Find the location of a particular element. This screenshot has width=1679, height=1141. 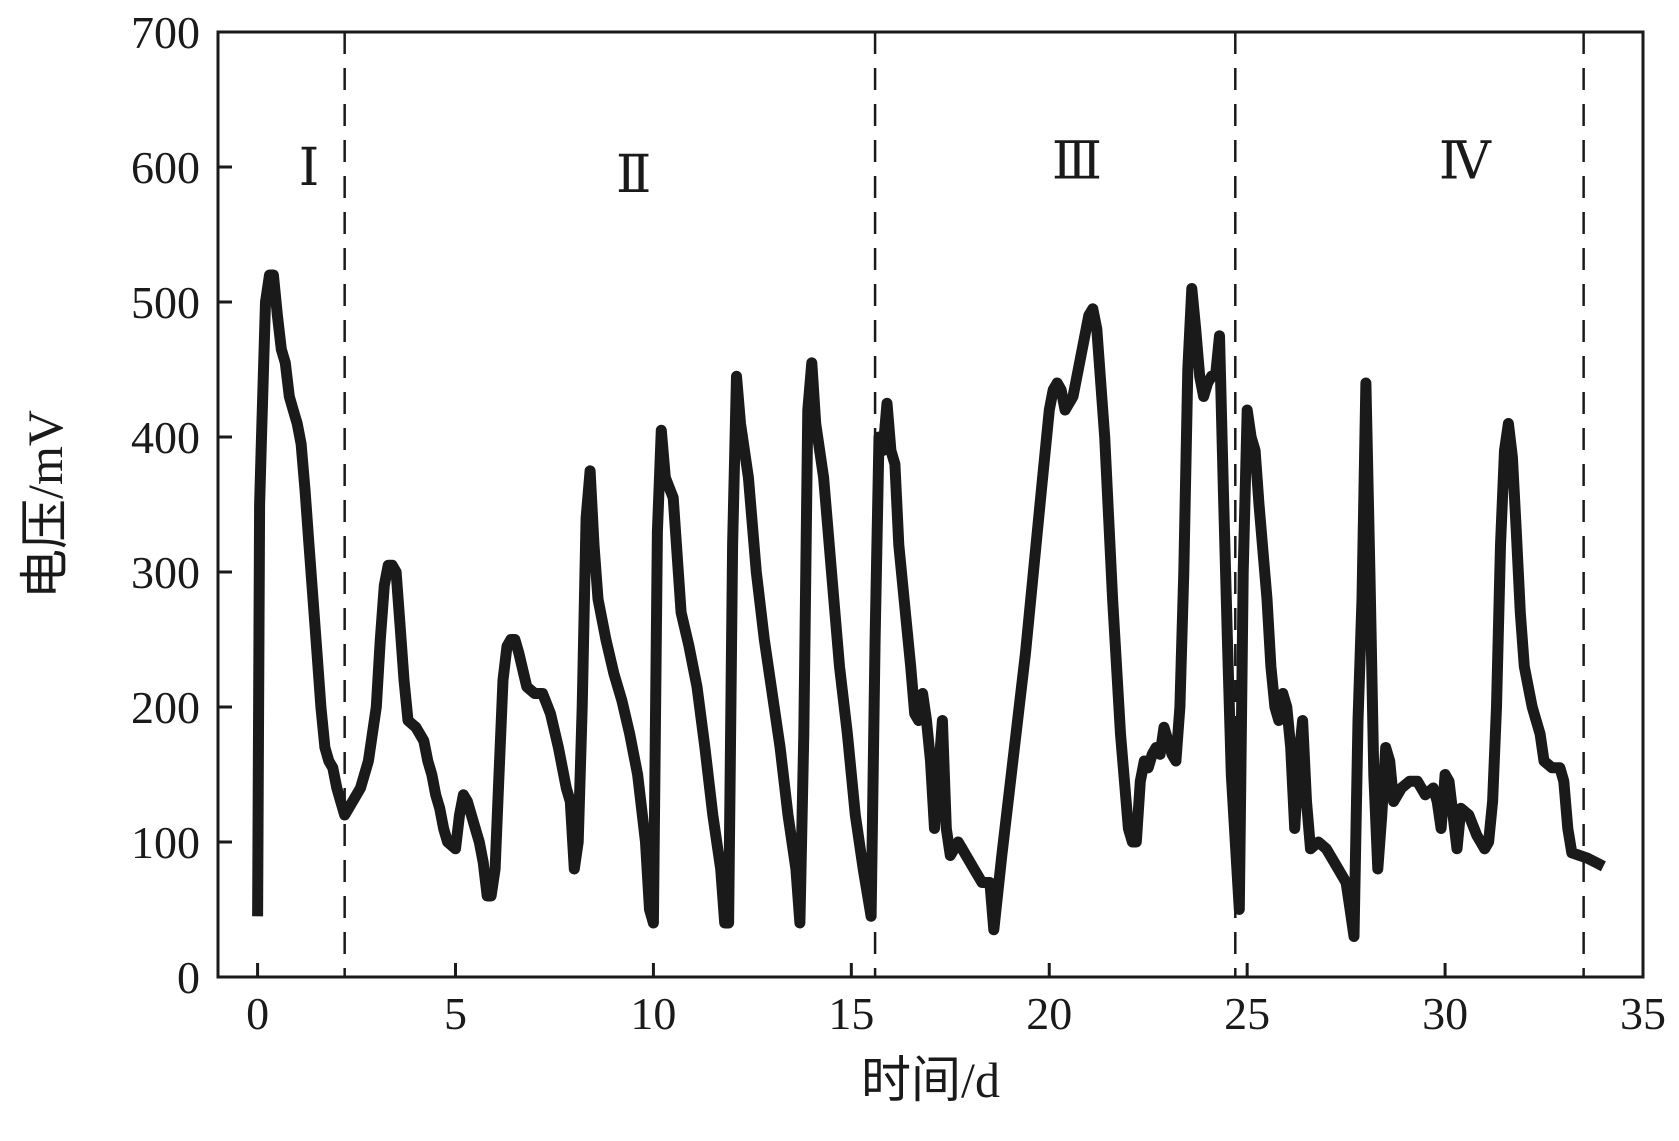

y-tick-label-2: 200 is located at coordinates (165, 707).